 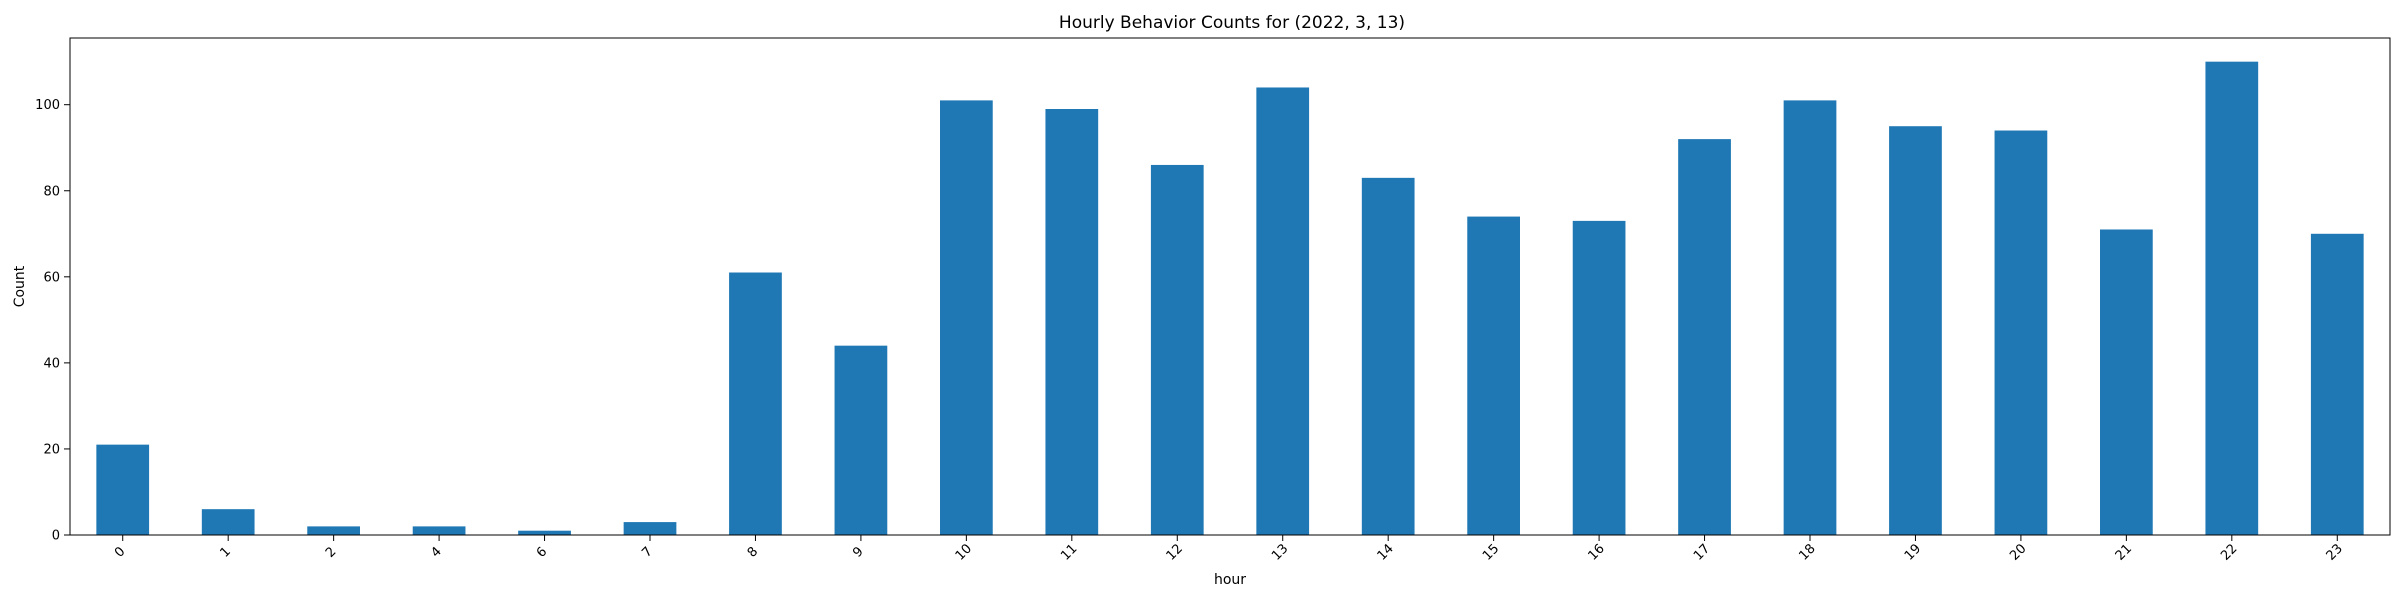 I want to click on y-tick-label-40: 40, so click(x=51, y=363).